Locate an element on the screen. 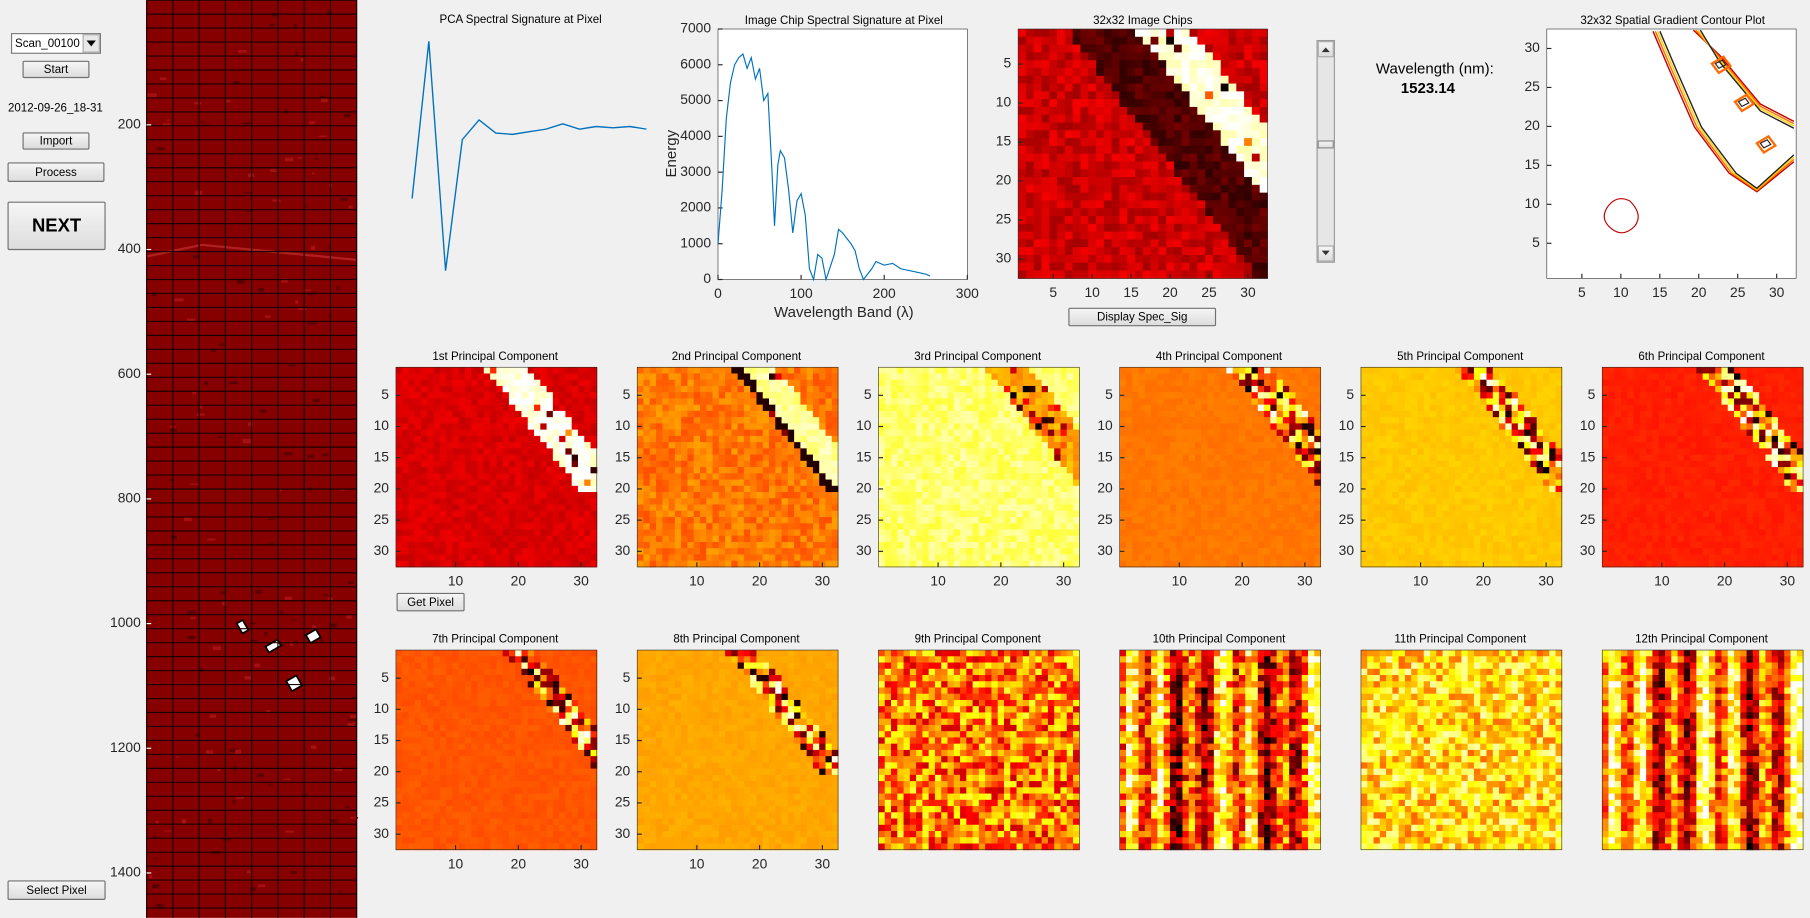 Image resolution: width=1810 pixels, height=918 pixels. y-tick-label: 15 is located at coordinates (1004, 141).